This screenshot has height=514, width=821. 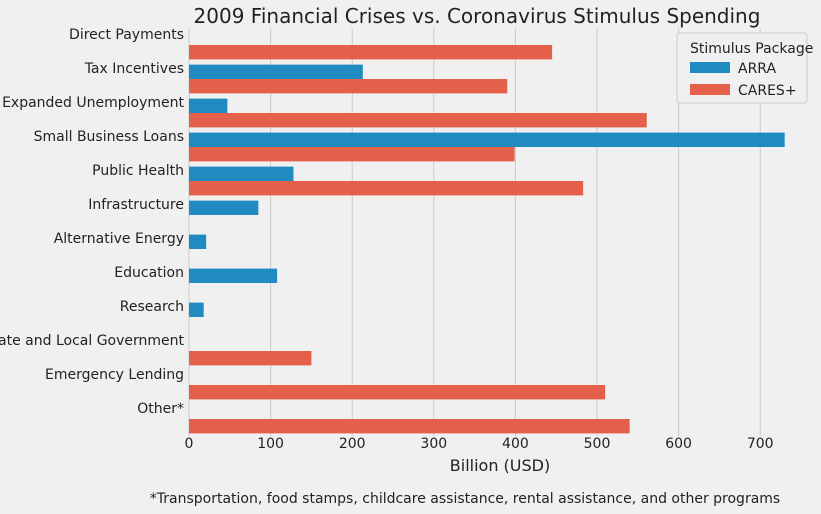 What do you see at coordinates (119, 239) in the screenshot?
I see `y-category-label: Alternative Energy` at bounding box center [119, 239].